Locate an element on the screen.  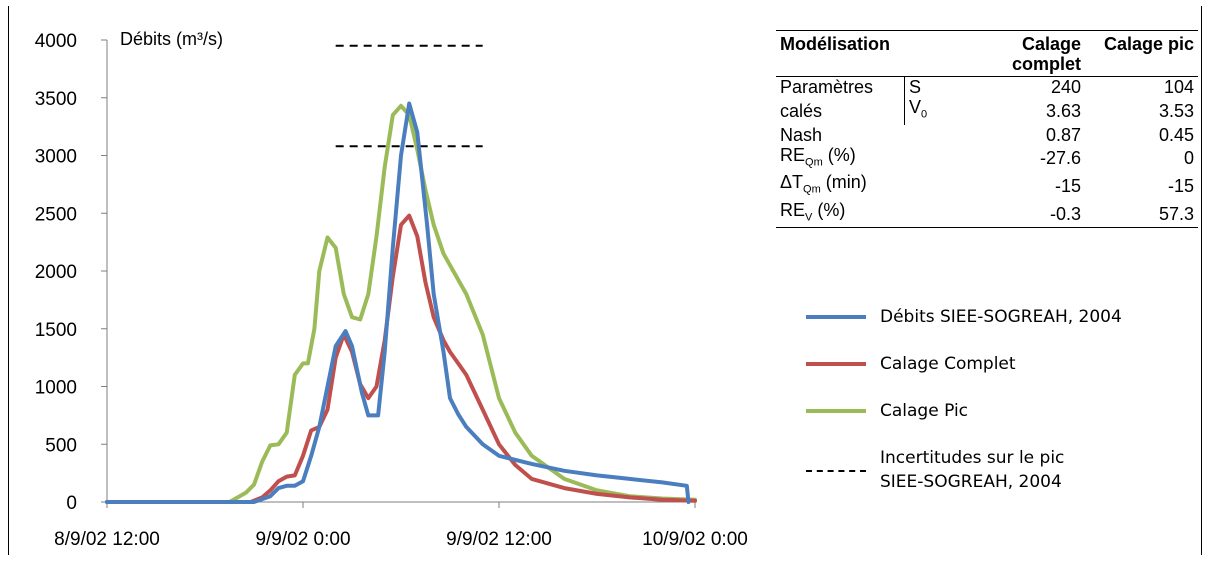
legend-item-debits: Débits SIEE-SOGREAH, 2004 is located at coordinates (964, 328).